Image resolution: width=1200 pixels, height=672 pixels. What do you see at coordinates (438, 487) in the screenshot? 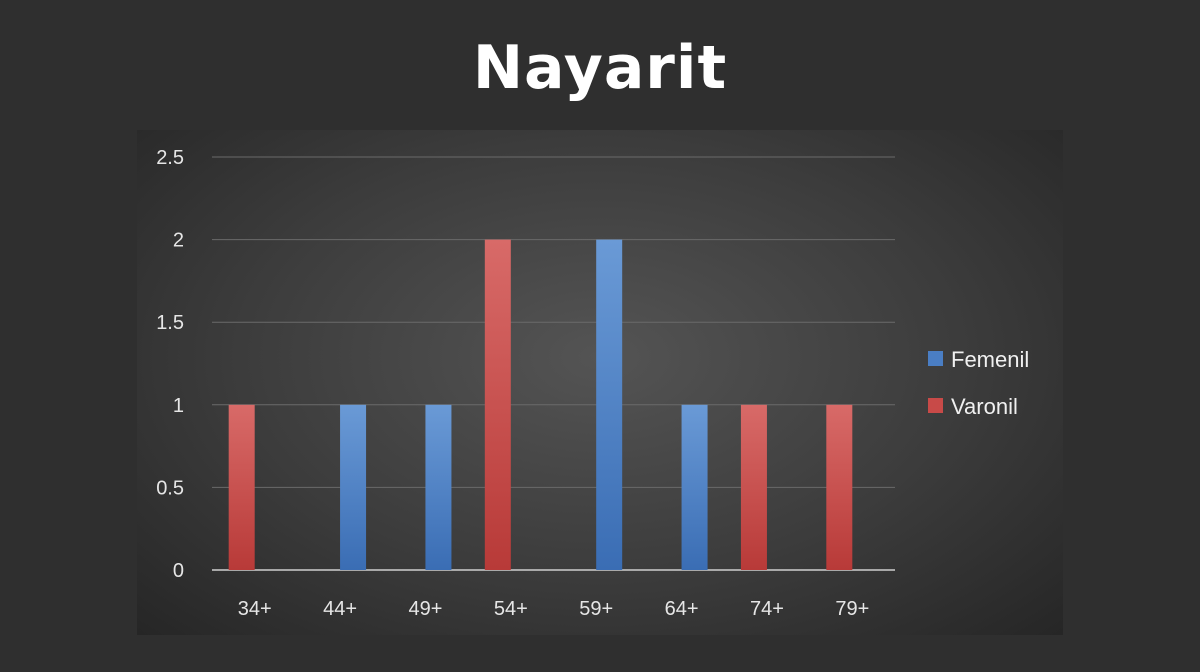
I see `bar-femenil-49plus` at bounding box center [438, 487].